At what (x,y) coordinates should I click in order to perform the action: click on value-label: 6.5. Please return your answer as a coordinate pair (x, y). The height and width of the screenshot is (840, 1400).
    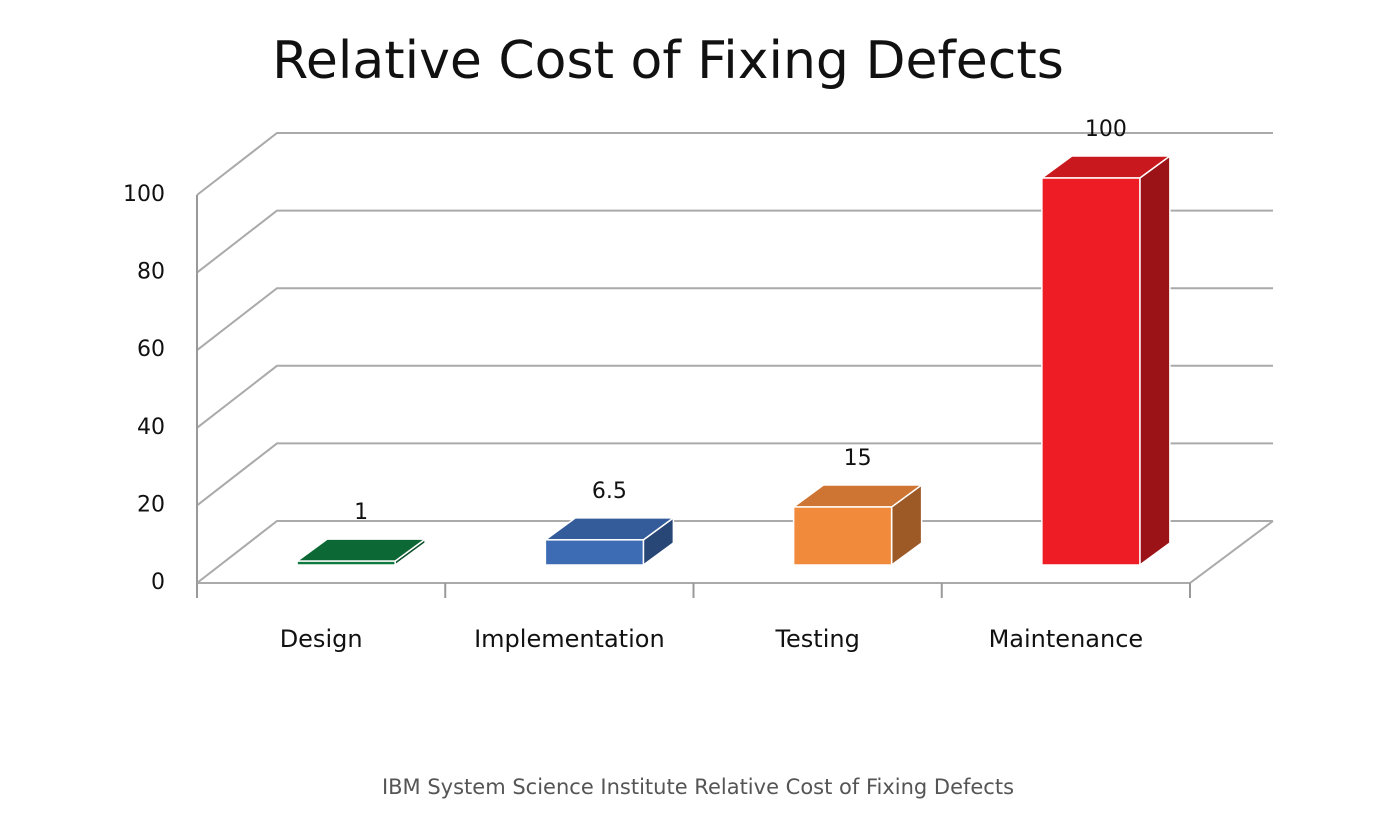
    Looking at the image, I should click on (609, 491).